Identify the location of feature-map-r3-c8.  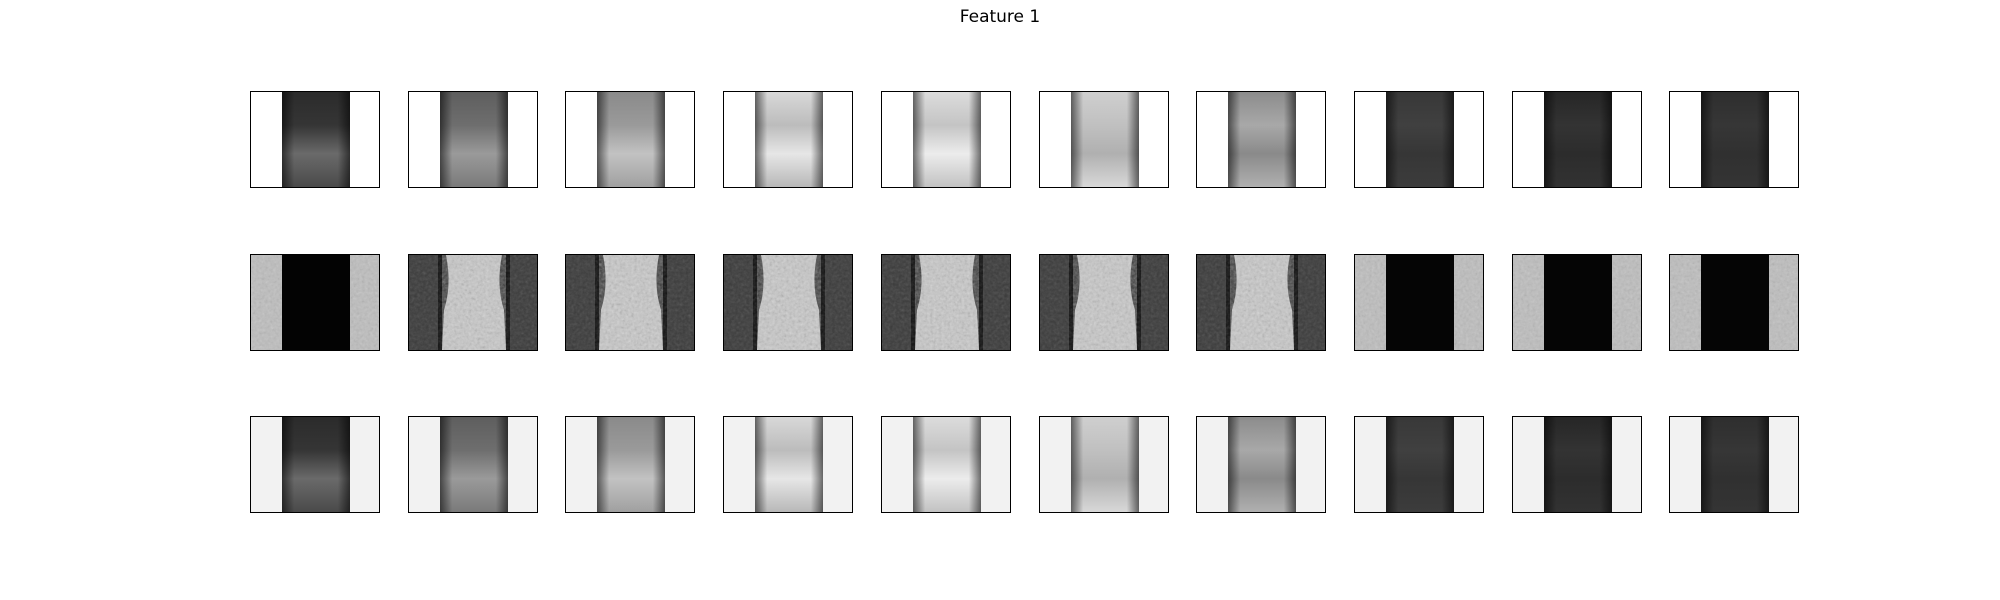
(1419, 464).